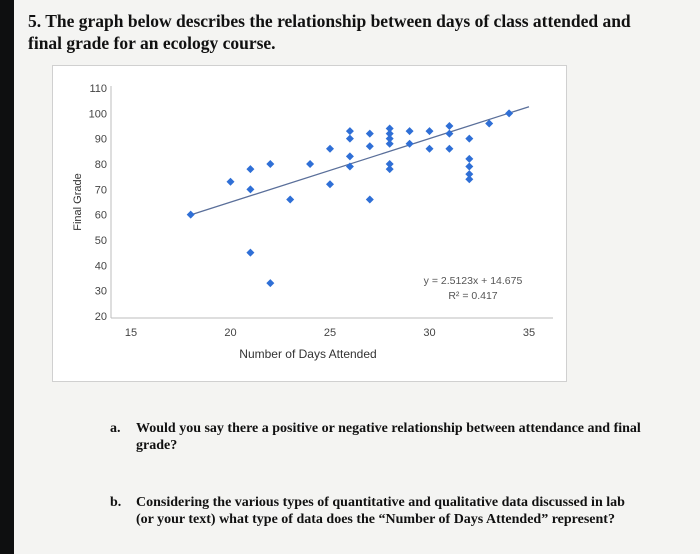 The width and height of the screenshot is (700, 554). Describe the element at coordinates (101, 190) in the screenshot. I see `y-tick-label: 70` at that location.